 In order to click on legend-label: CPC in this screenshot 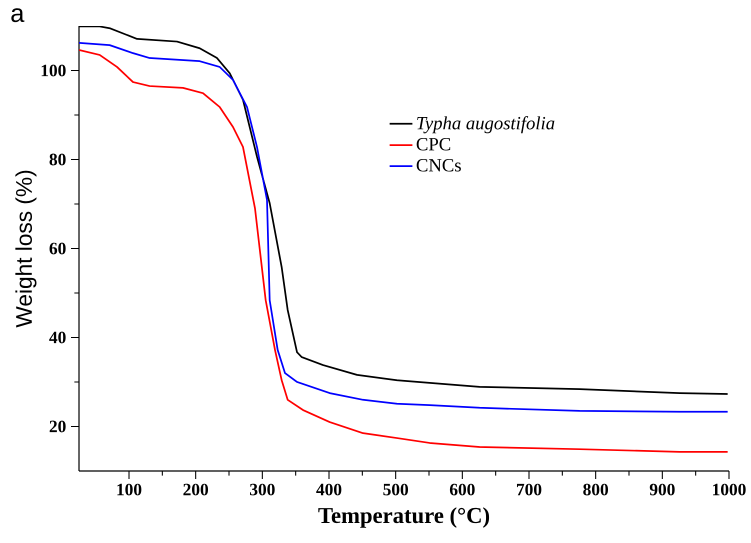, I will do `click(433, 144)`.